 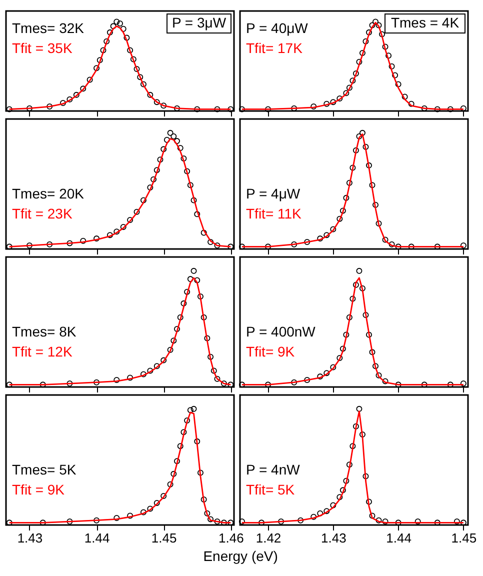 I want to click on x-tick-label: 1.44, so click(x=399, y=538).